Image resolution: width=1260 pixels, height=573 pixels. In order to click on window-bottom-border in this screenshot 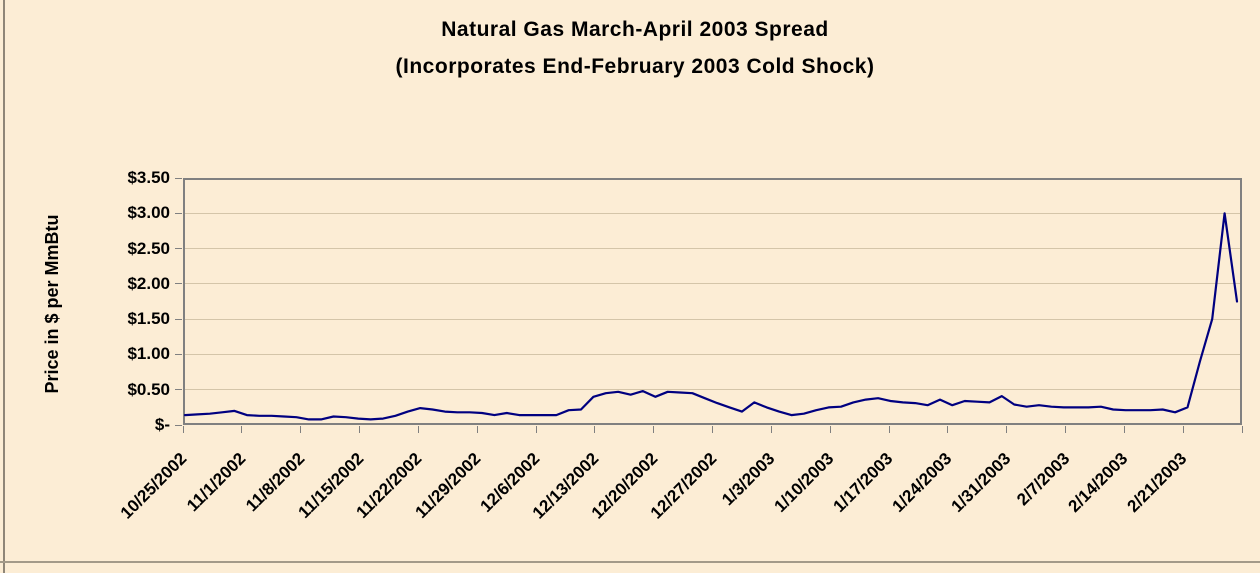, I will do `click(630, 562)`.